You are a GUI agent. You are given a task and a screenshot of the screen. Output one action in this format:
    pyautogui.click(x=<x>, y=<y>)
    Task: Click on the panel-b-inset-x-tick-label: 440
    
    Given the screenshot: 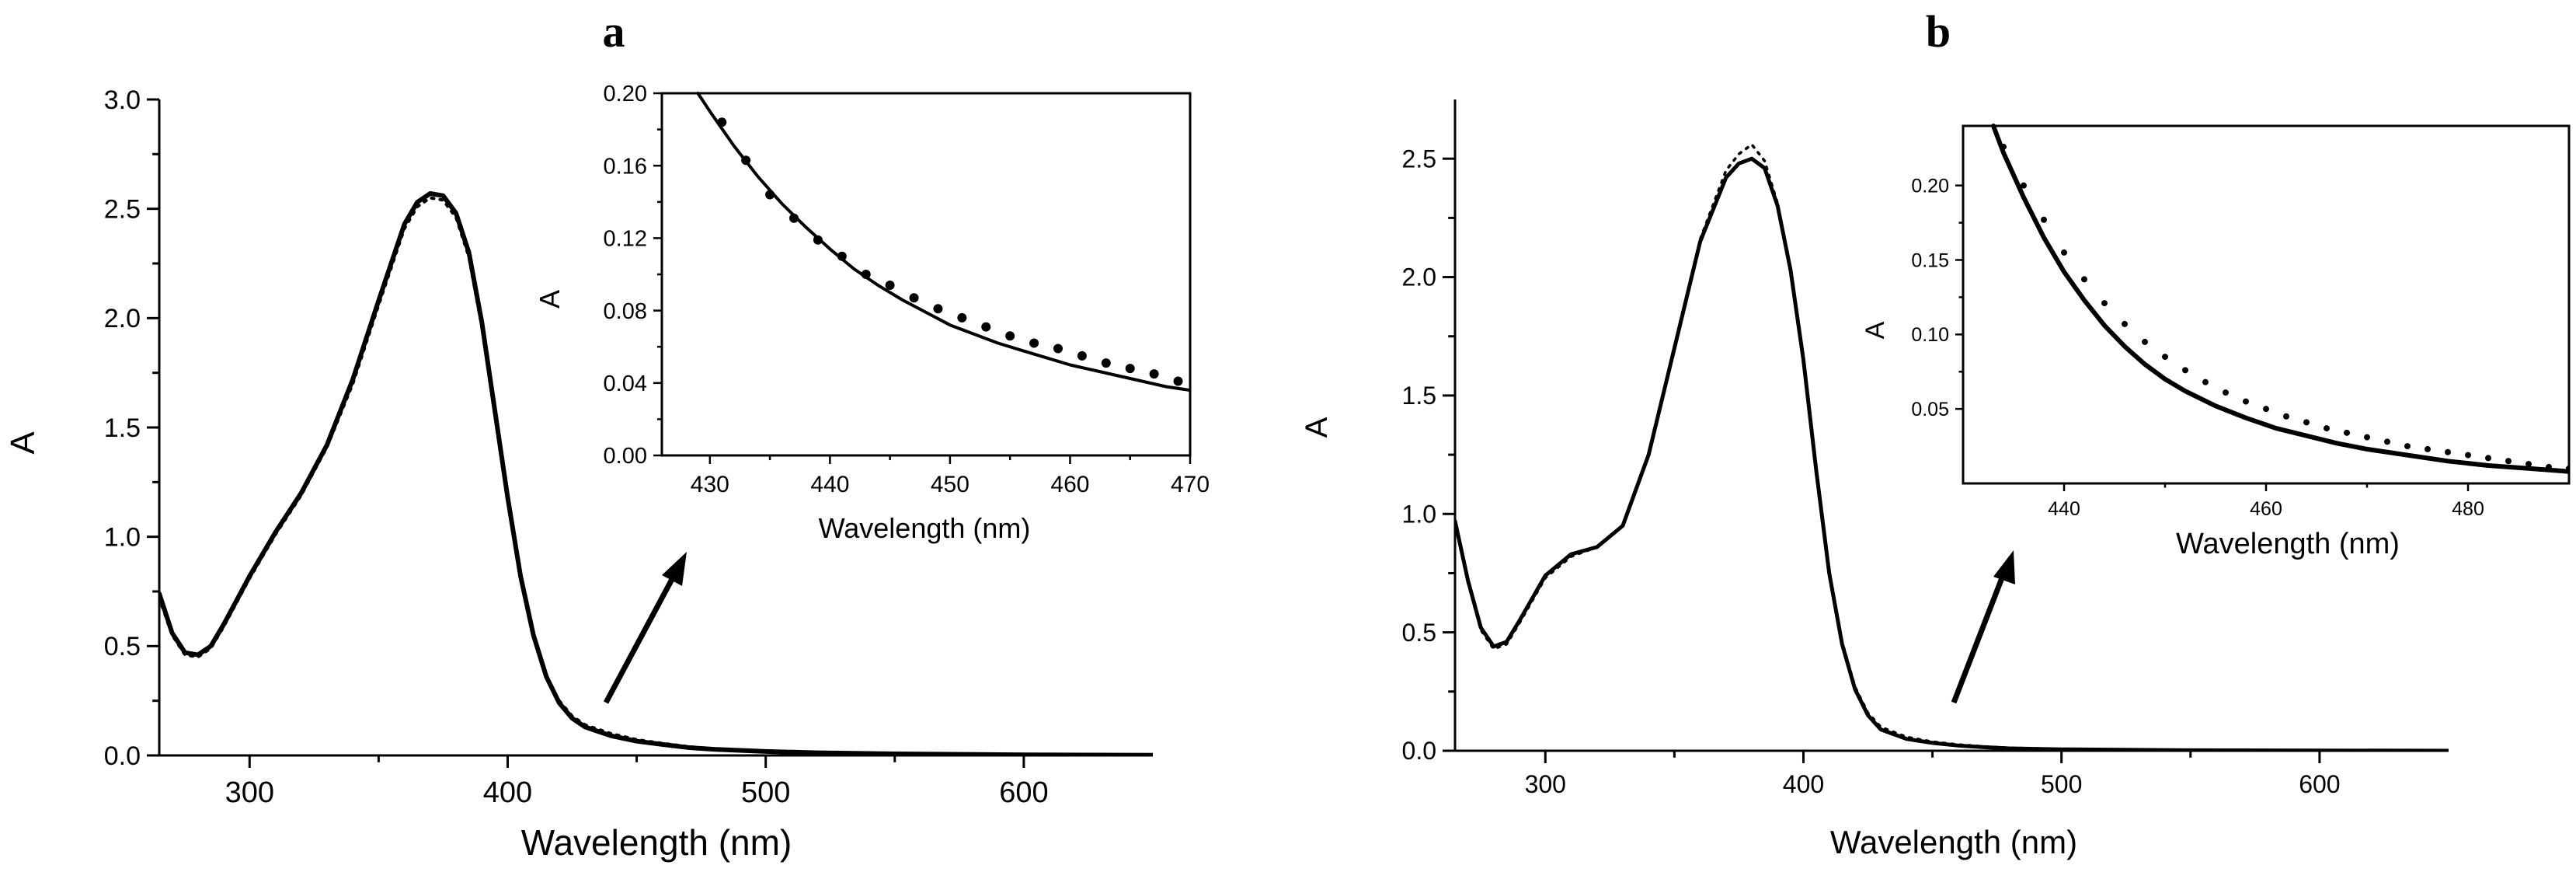 What is the action you would take?
    pyautogui.click(x=2064, y=509)
    